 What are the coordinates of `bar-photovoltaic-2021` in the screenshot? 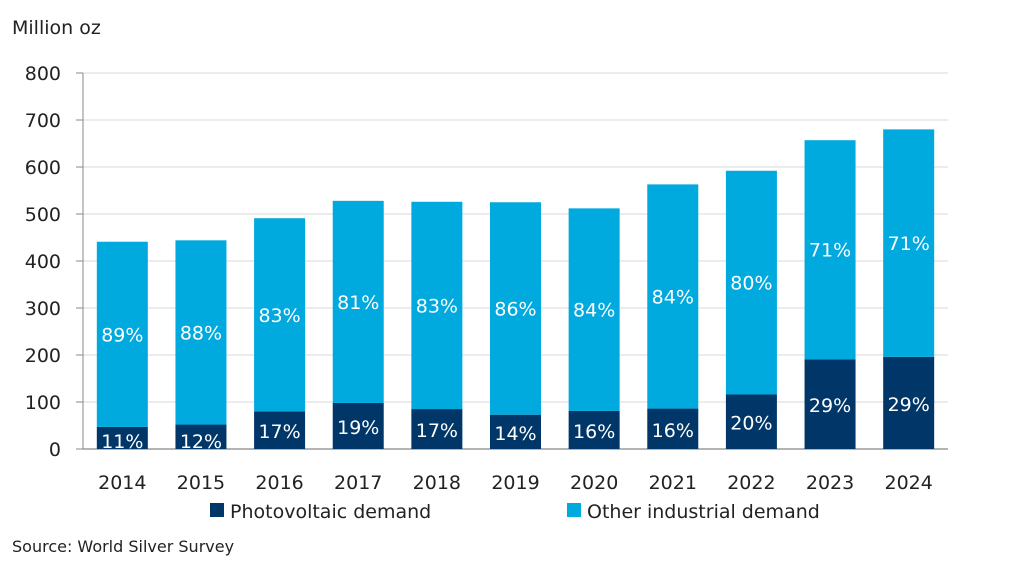 It's located at (673, 428).